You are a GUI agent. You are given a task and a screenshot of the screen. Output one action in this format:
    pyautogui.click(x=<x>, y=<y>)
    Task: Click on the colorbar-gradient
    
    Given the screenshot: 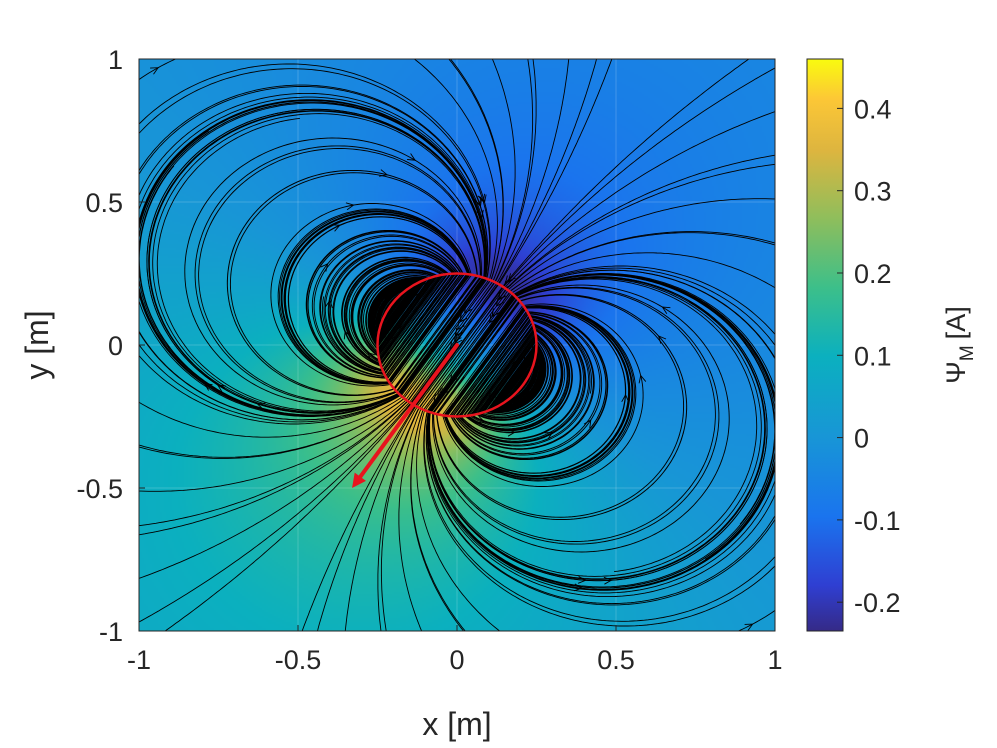 What is the action you would take?
    pyautogui.click(x=825, y=345)
    